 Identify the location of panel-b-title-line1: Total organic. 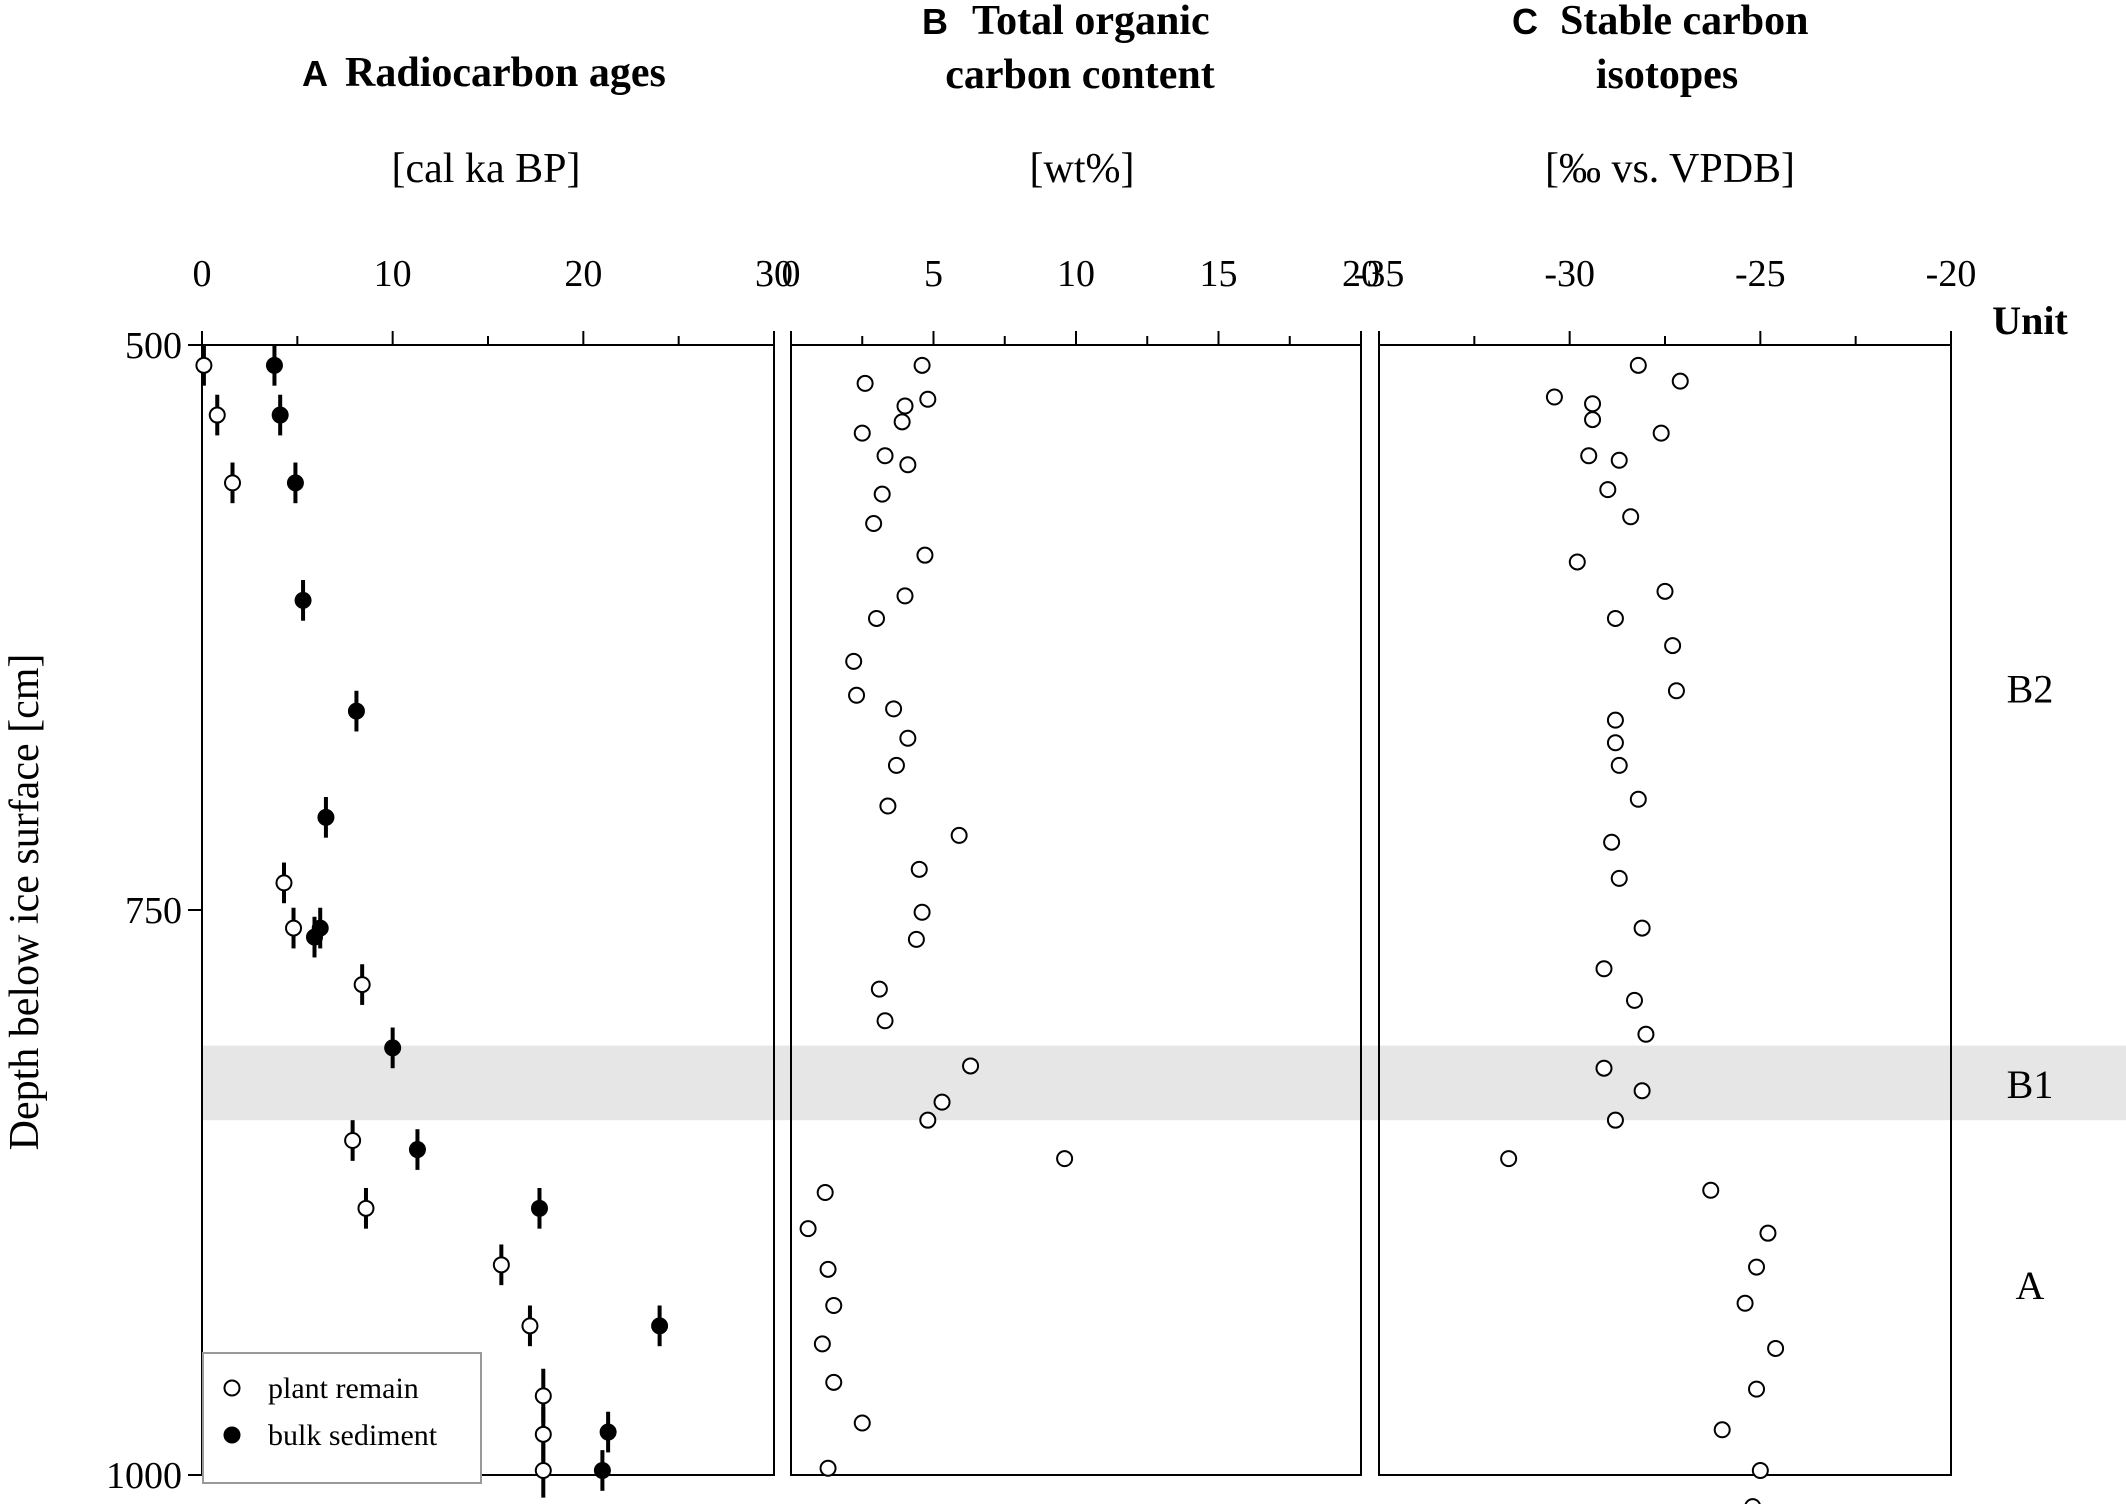
(1091, 22).